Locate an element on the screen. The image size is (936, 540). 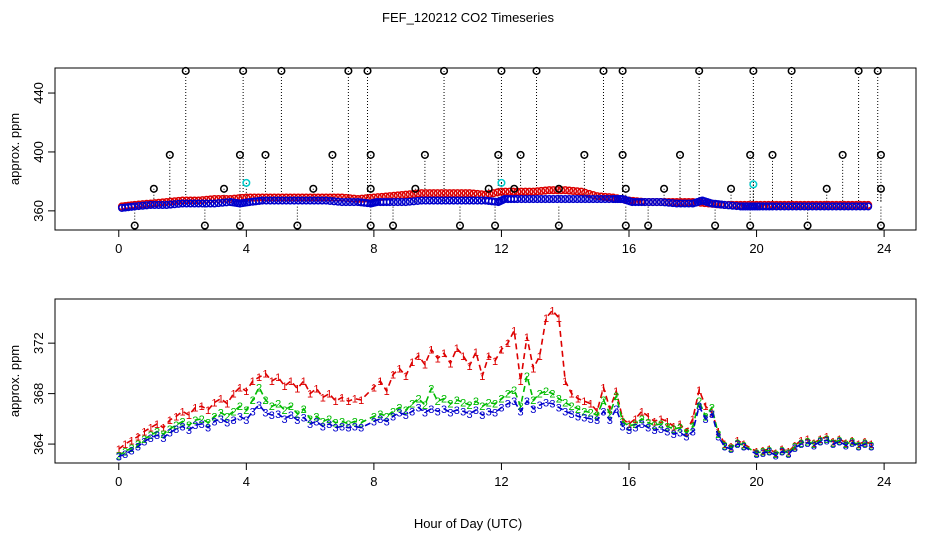
data-point-red is located at coordinates (501, 191).